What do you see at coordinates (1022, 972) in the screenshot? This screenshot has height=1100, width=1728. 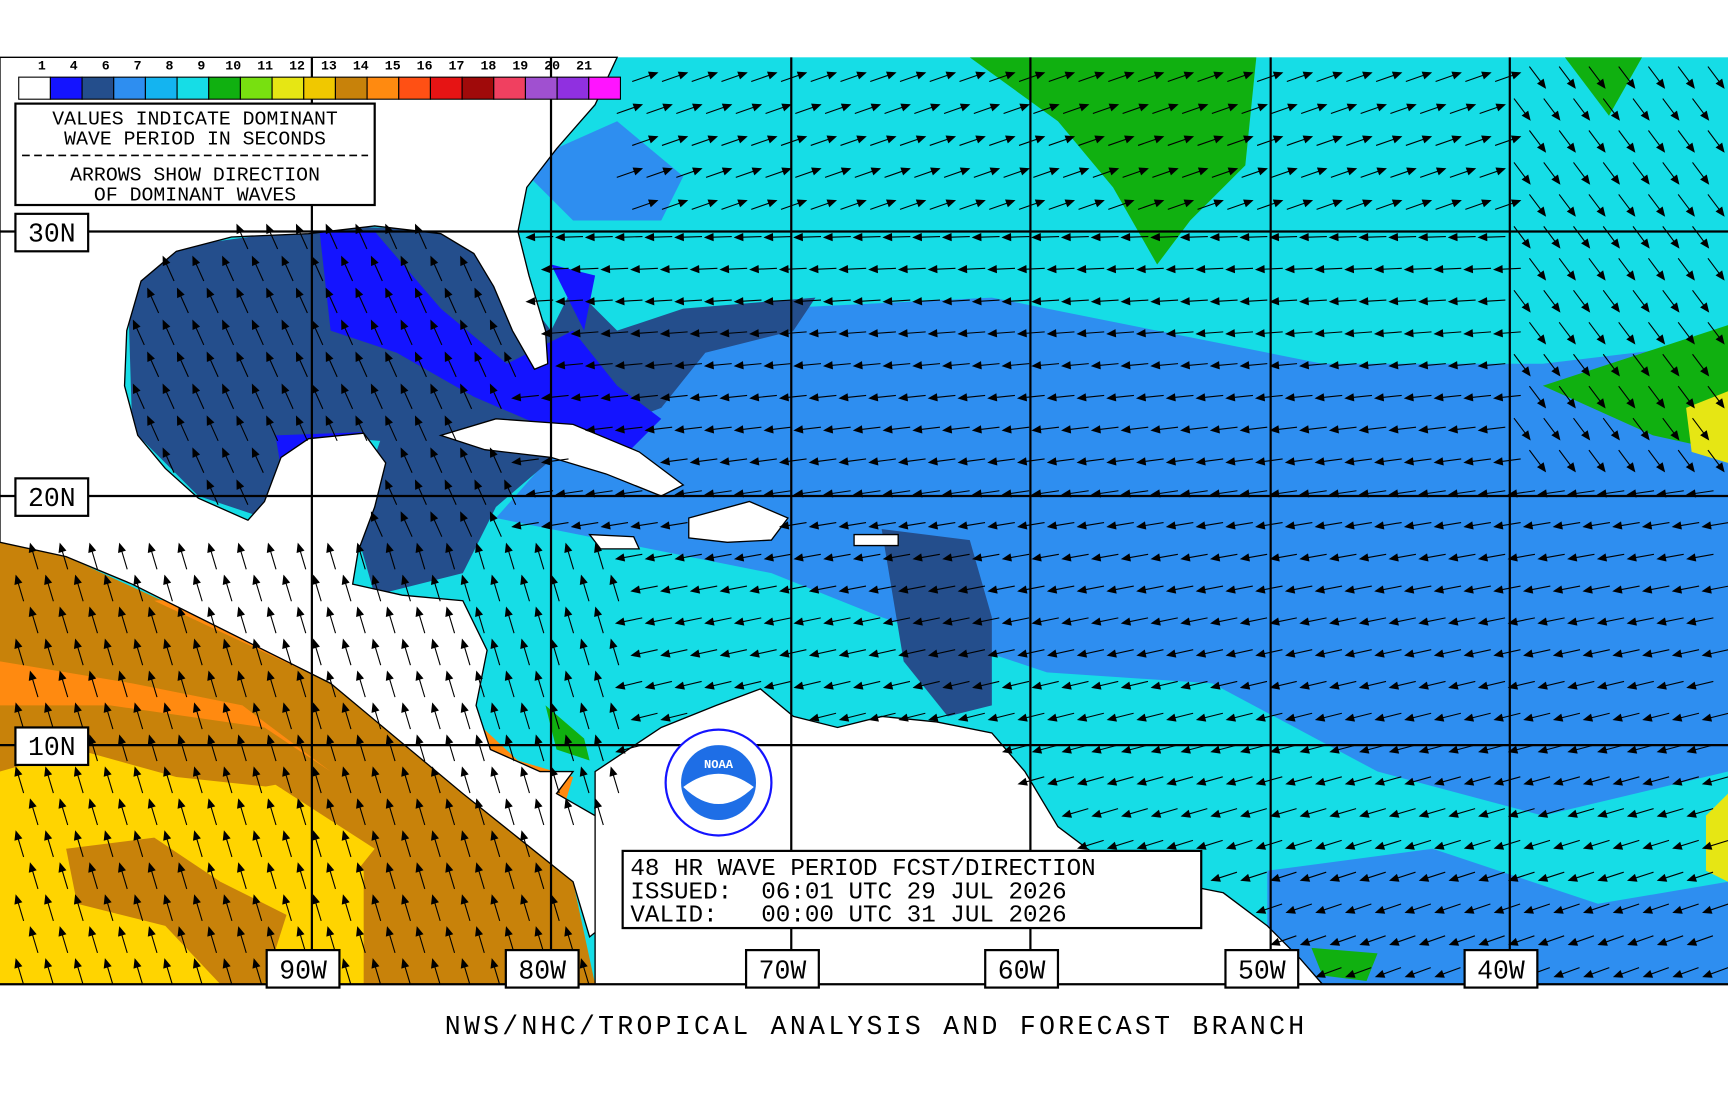 I see `longitude-label: 60W` at bounding box center [1022, 972].